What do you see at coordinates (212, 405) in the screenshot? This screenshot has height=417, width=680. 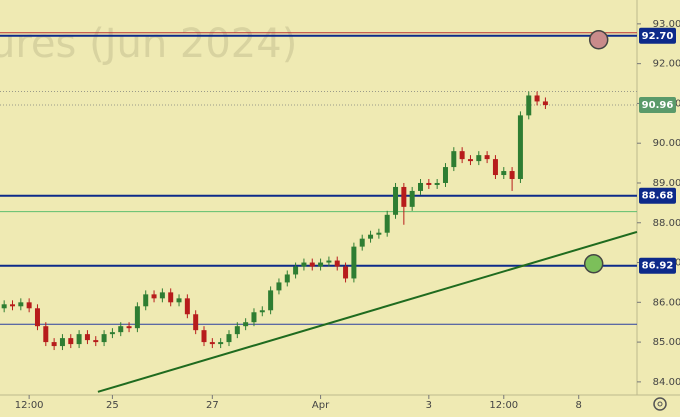 I see `x-tick-label: 27` at bounding box center [212, 405].